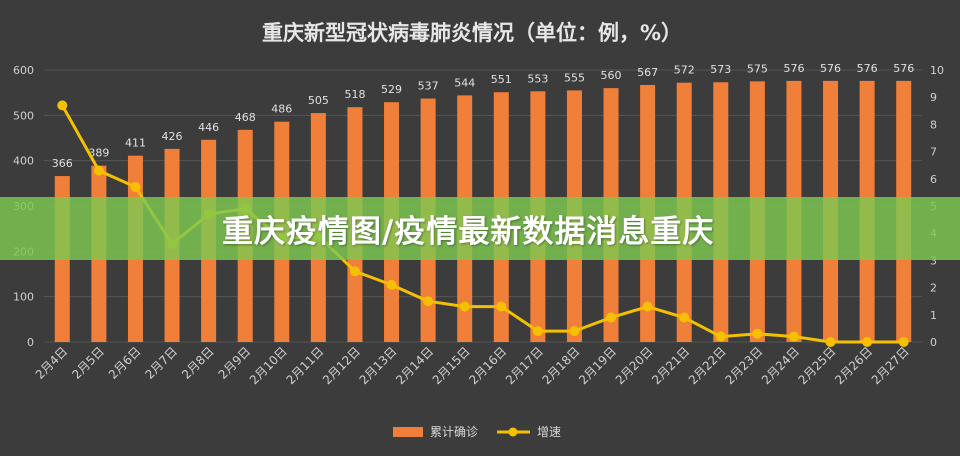  What do you see at coordinates (281, 109) in the screenshot?
I see `bar-value-label: 486` at bounding box center [281, 109].